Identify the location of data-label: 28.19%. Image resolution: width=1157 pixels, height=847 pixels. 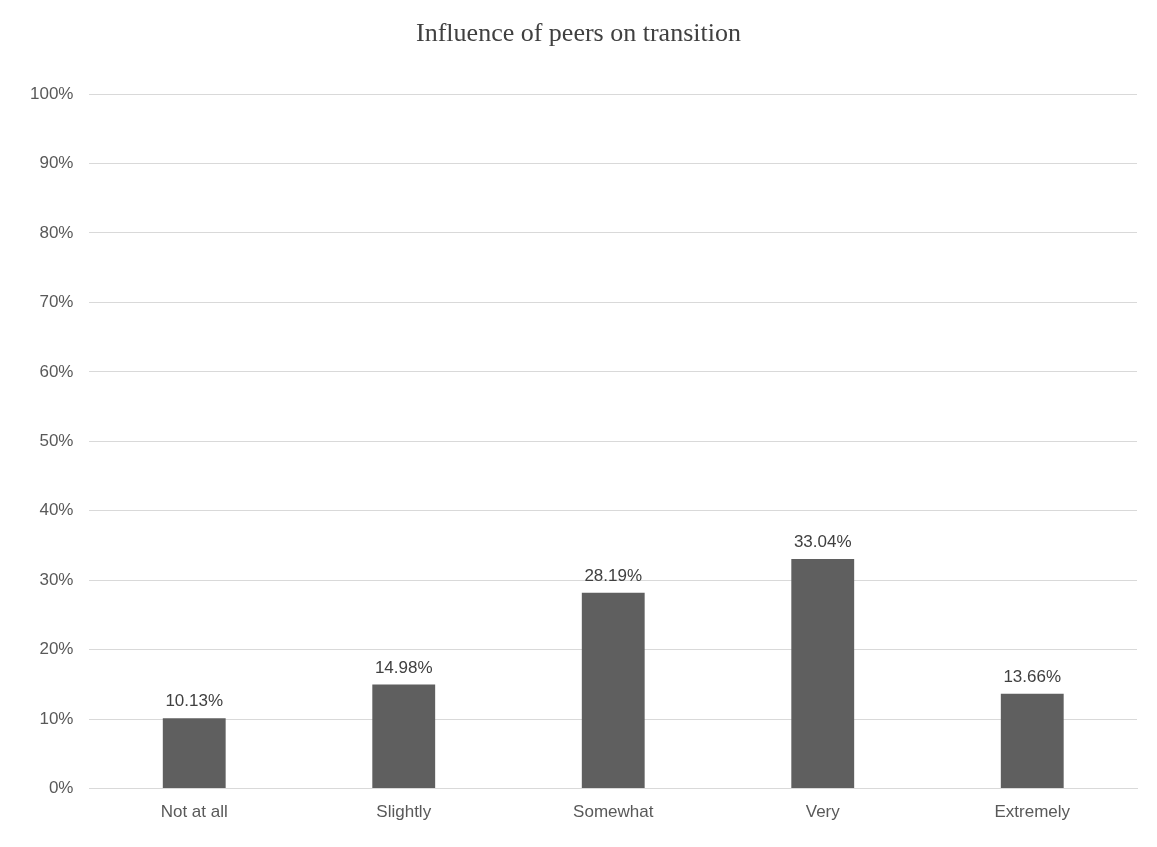
(613, 575).